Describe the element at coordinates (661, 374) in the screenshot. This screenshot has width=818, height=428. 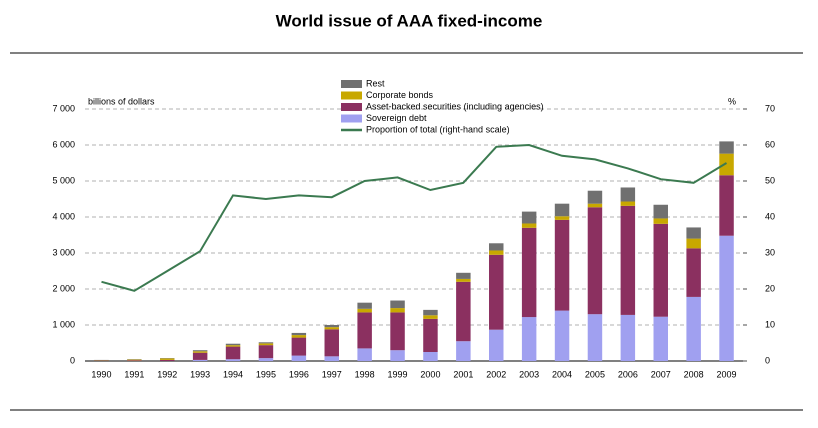
I see `x-tick-label: 2007` at that location.